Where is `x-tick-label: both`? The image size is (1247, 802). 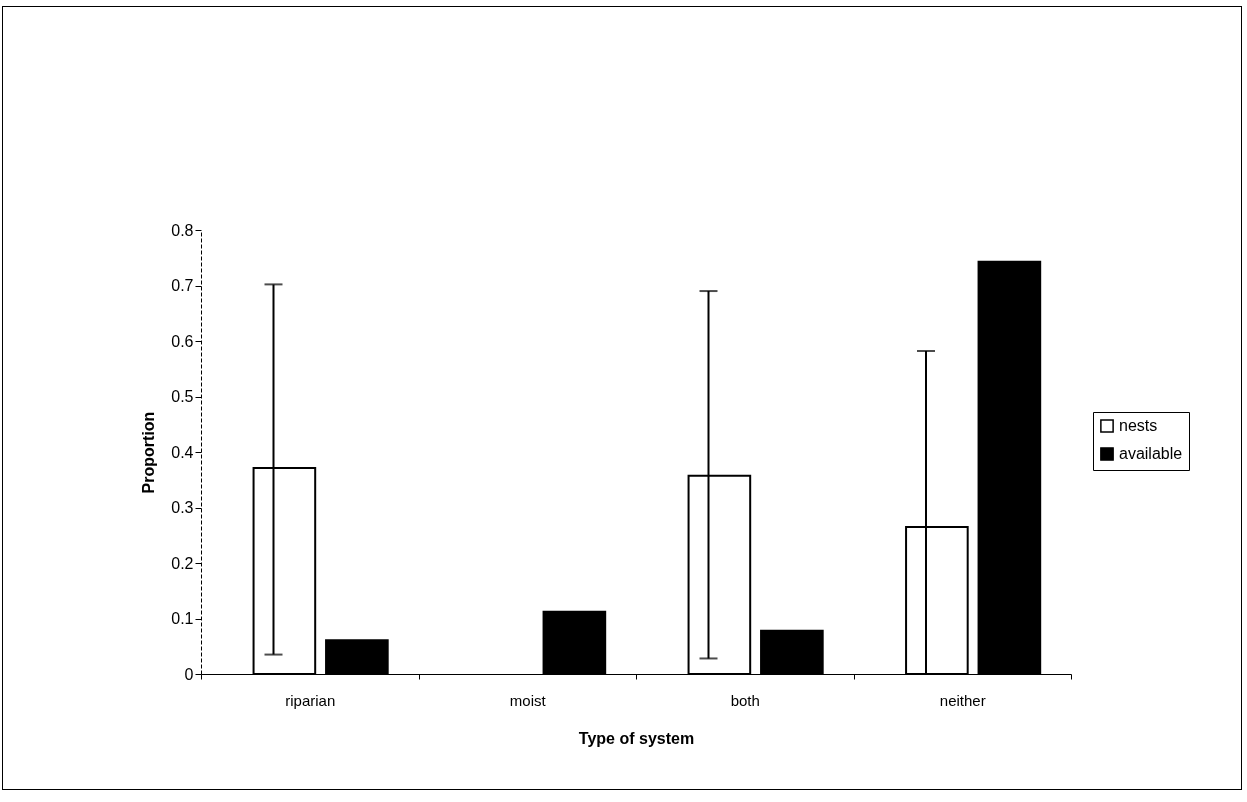 x-tick-label: both is located at coordinates (745, 700).